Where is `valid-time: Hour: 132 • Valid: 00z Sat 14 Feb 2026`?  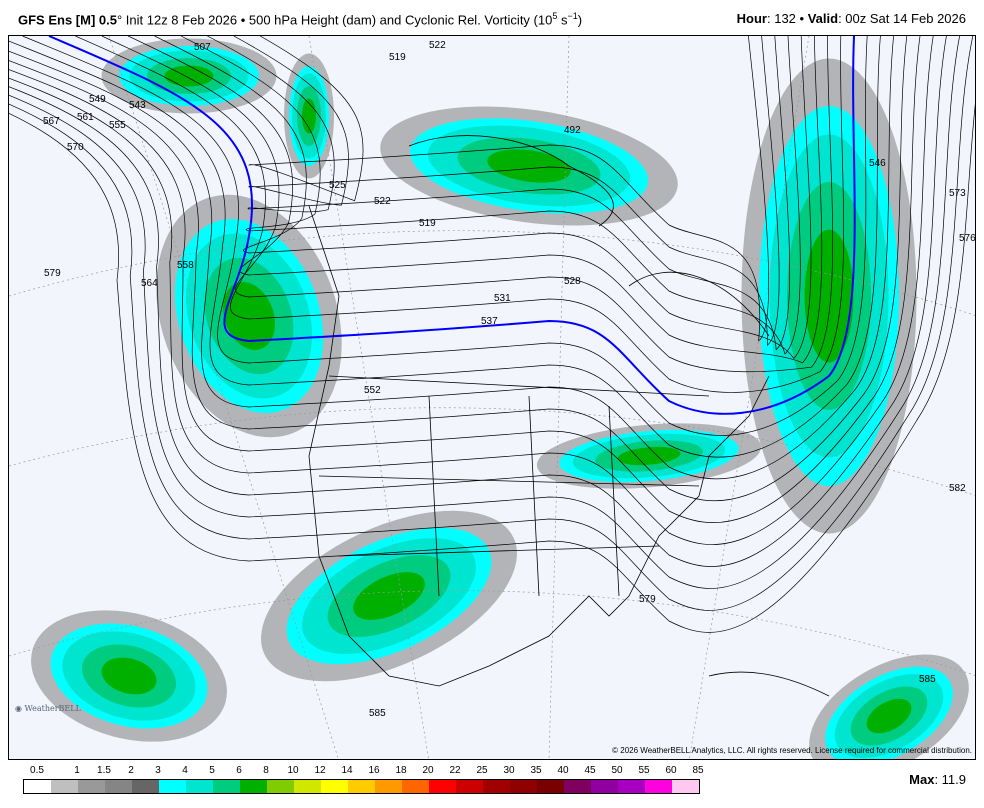 valid-time: Hour: 132 • Valid: 00z Sat 14 Feb 2026 is located at coordinates (851, 18).